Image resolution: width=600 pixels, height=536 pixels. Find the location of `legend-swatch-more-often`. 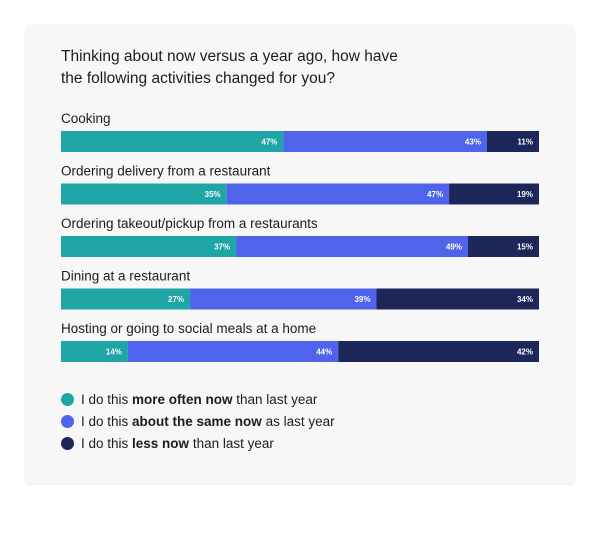

legend-swatch-more-often is located at coordinates (67, 399).